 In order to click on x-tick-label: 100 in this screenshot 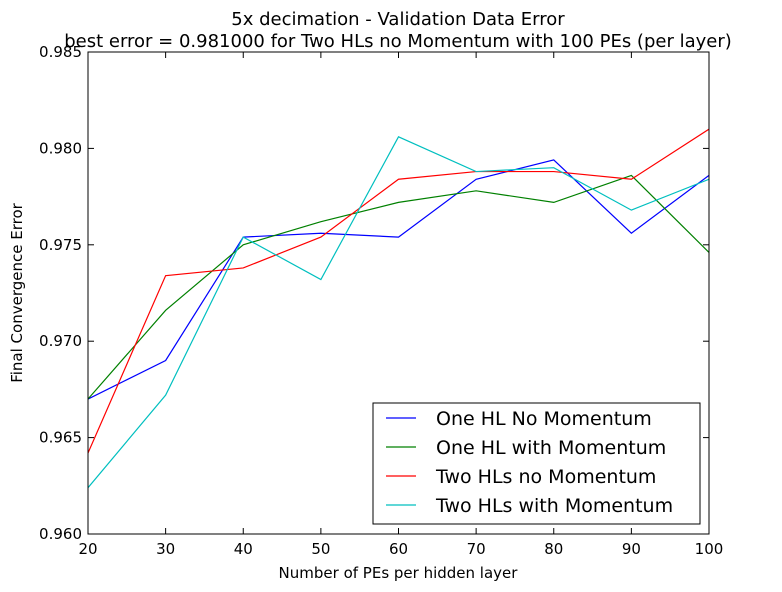, I will do `click(709, 549)`.